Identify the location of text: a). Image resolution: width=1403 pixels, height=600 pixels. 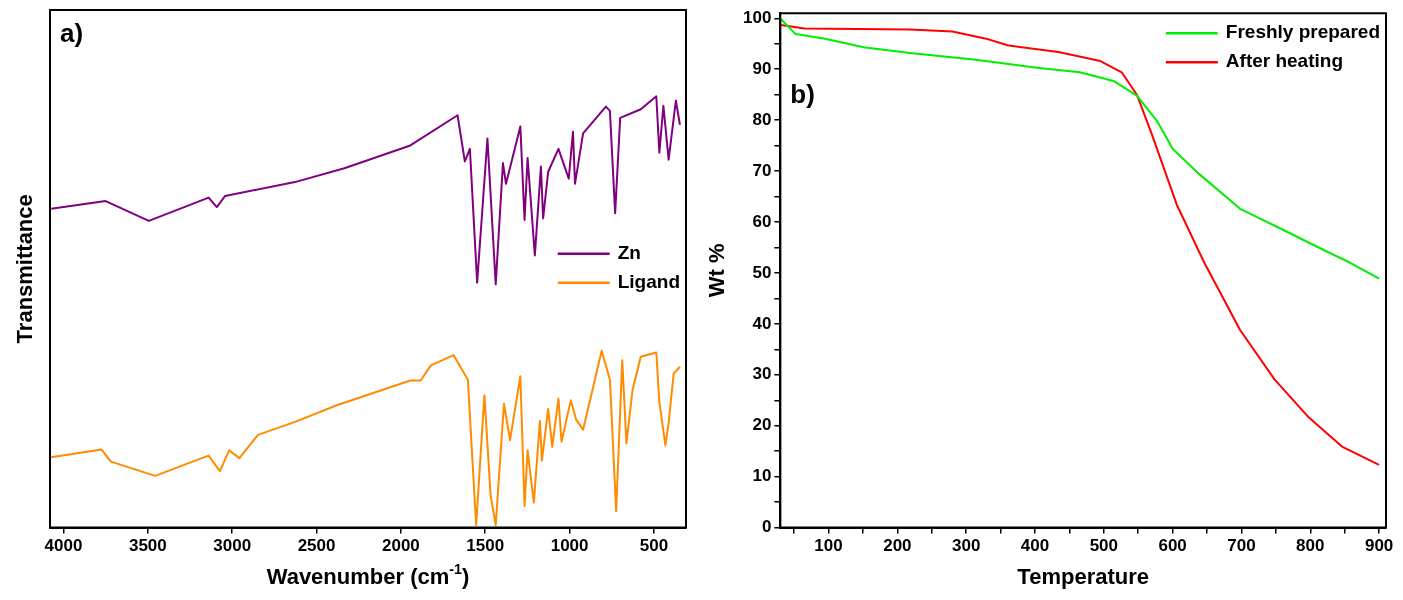
(72, 33).